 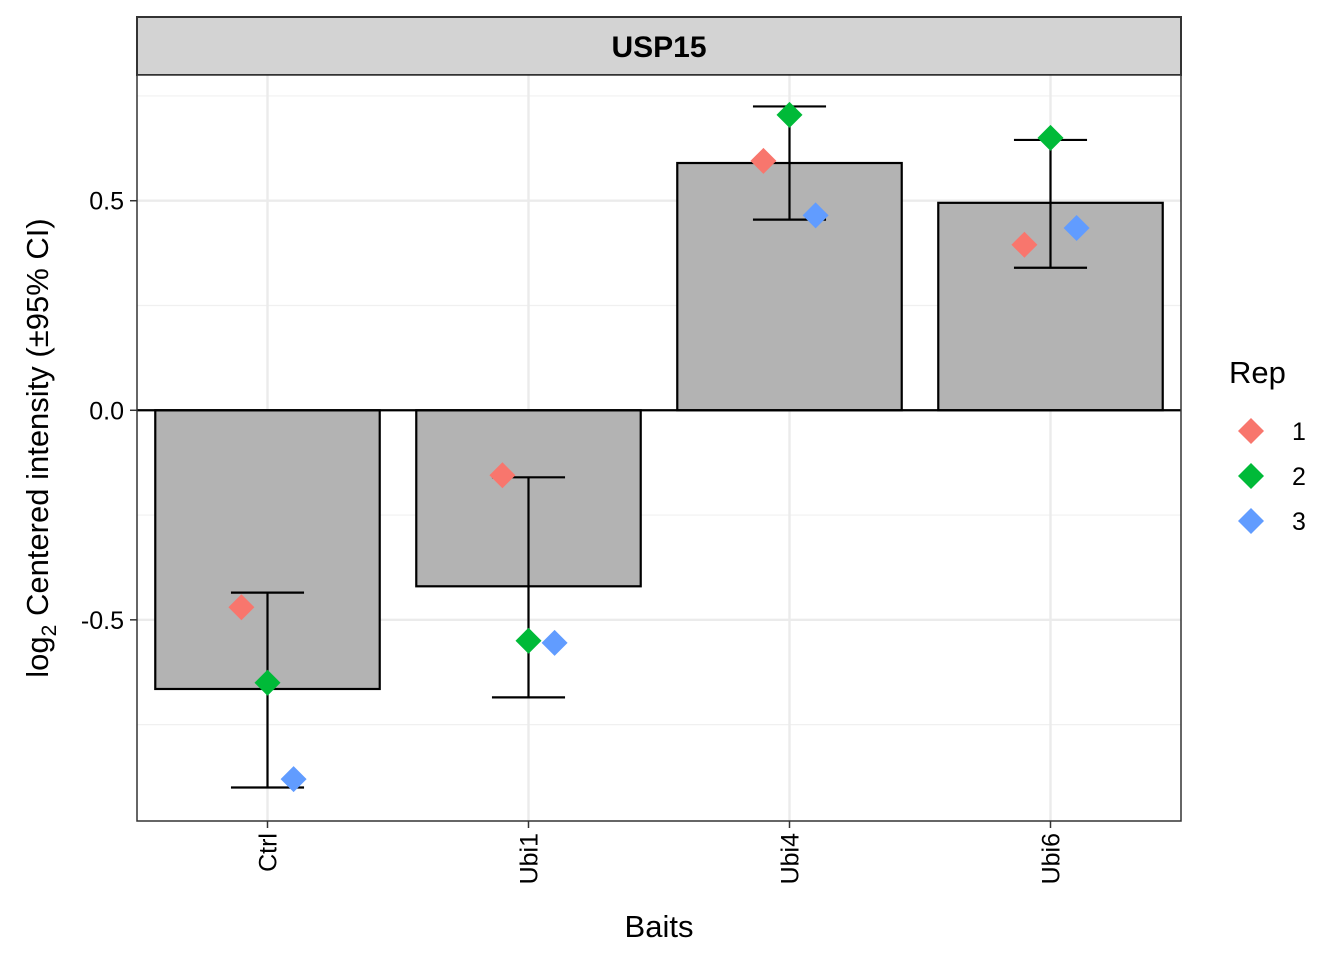 I want to click on facet-title: USP15, so click(x=658, y=47).